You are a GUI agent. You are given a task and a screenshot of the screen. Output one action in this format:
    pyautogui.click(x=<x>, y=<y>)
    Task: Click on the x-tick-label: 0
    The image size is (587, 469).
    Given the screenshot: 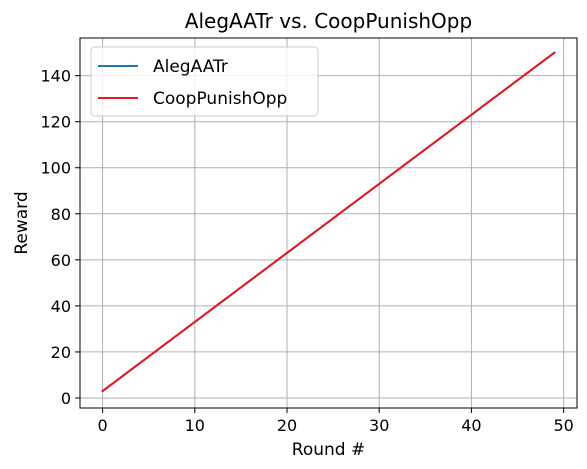 What is the action you would take?
    pyautogui.click(x=102, y=425)
    